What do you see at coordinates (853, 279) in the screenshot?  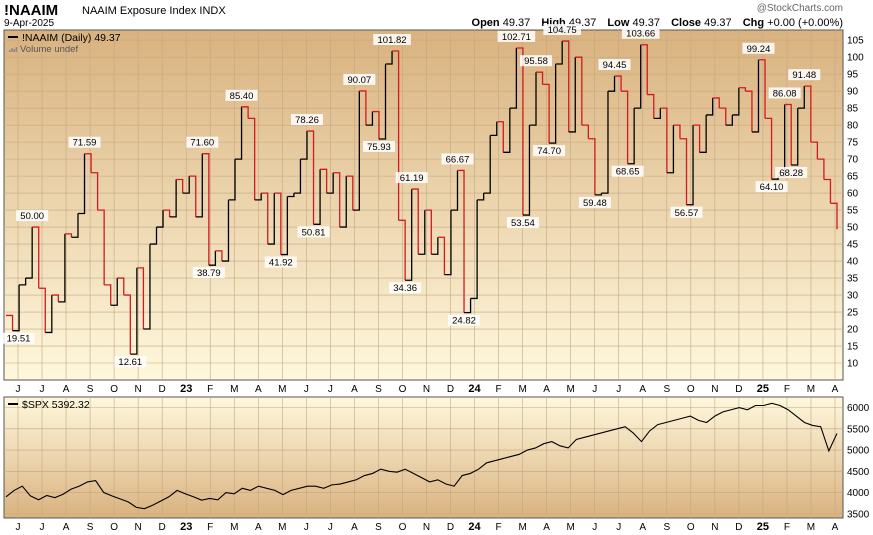 I see `naaim-y-tick-label: 35` at bounding box center [853, 279].